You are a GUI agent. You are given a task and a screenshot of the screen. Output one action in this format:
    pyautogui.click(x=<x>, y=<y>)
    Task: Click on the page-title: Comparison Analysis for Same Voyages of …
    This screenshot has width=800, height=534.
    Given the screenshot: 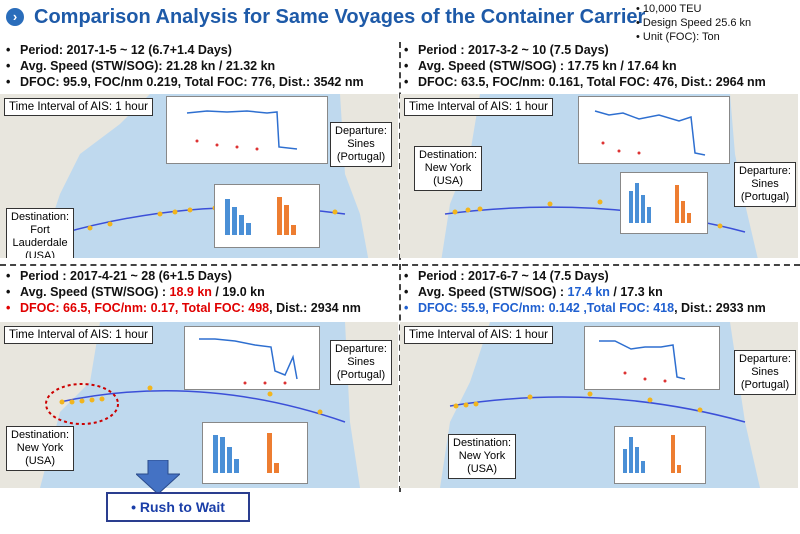 What is the action you would take?
    pyautogui.click(x=340, y=17)
    